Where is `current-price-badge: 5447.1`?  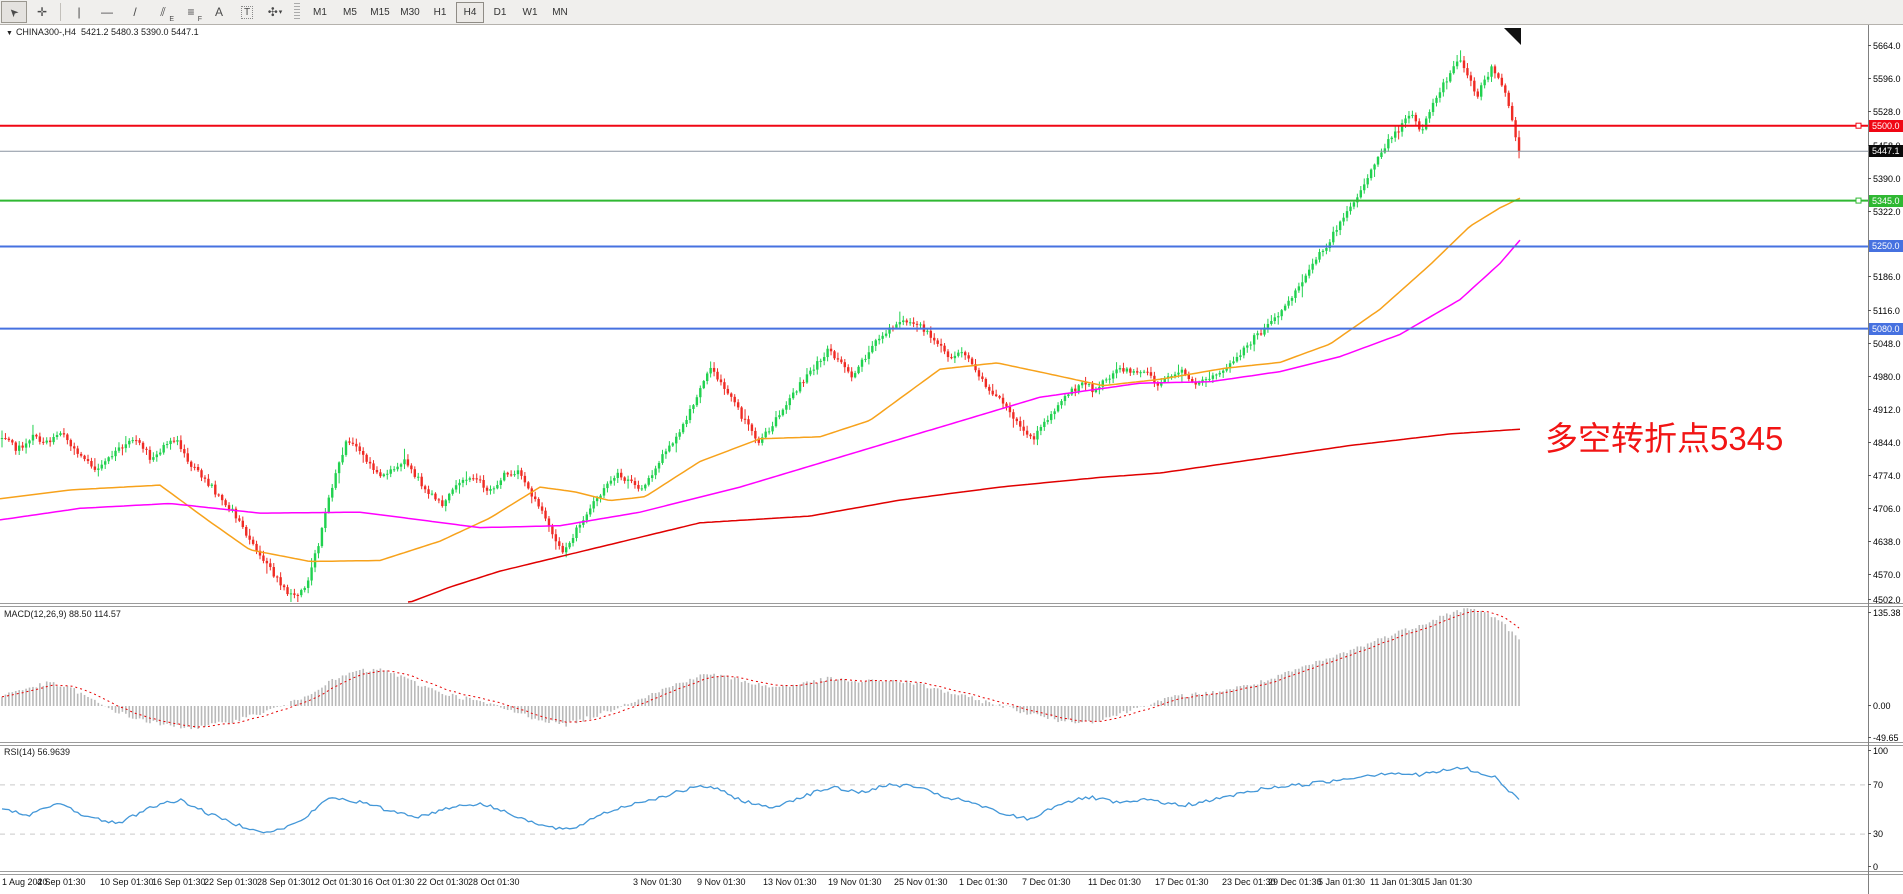
current-price-badge: 5447.1 is located at coordinates (1886, 151).